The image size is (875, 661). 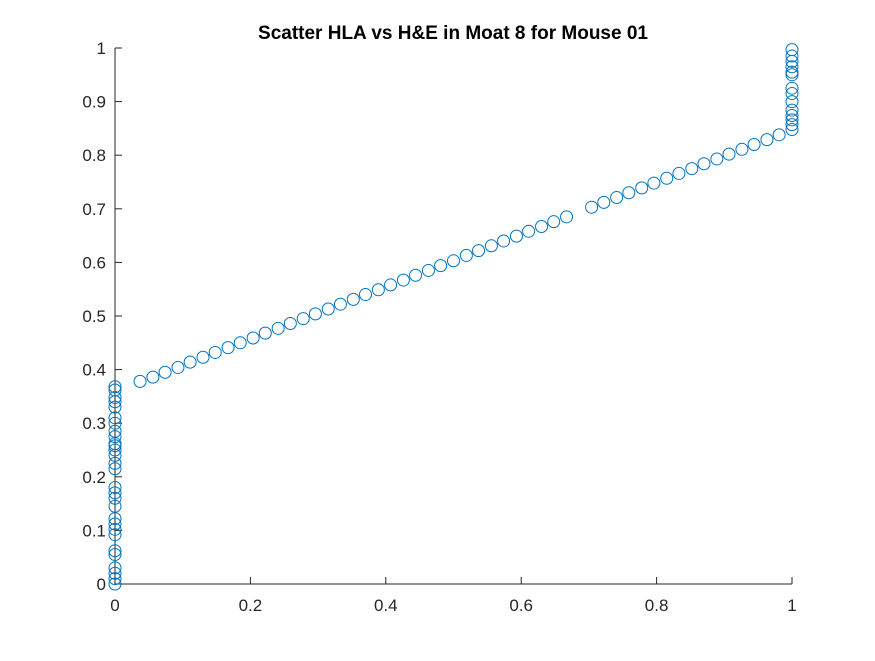 What do you see at coordinates (251, 605) in the screenshot?
I see `x-tick-label: 0.2` at bounding box center [251, 605].